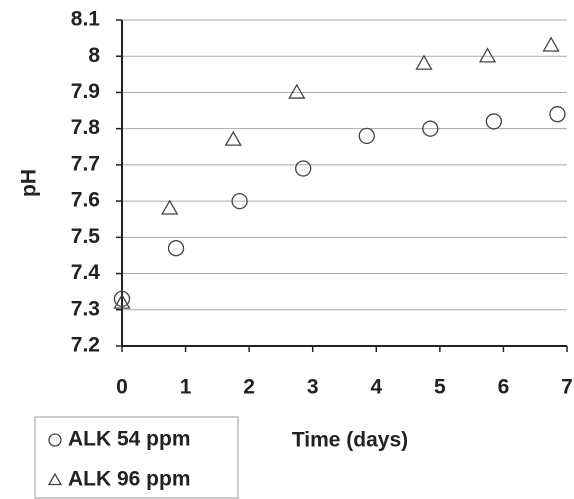 The image size is (574, 499). Describe the element at coordinates (350, 440) in the screenshot. I see `x-axis-label: Time (days)` at that location.